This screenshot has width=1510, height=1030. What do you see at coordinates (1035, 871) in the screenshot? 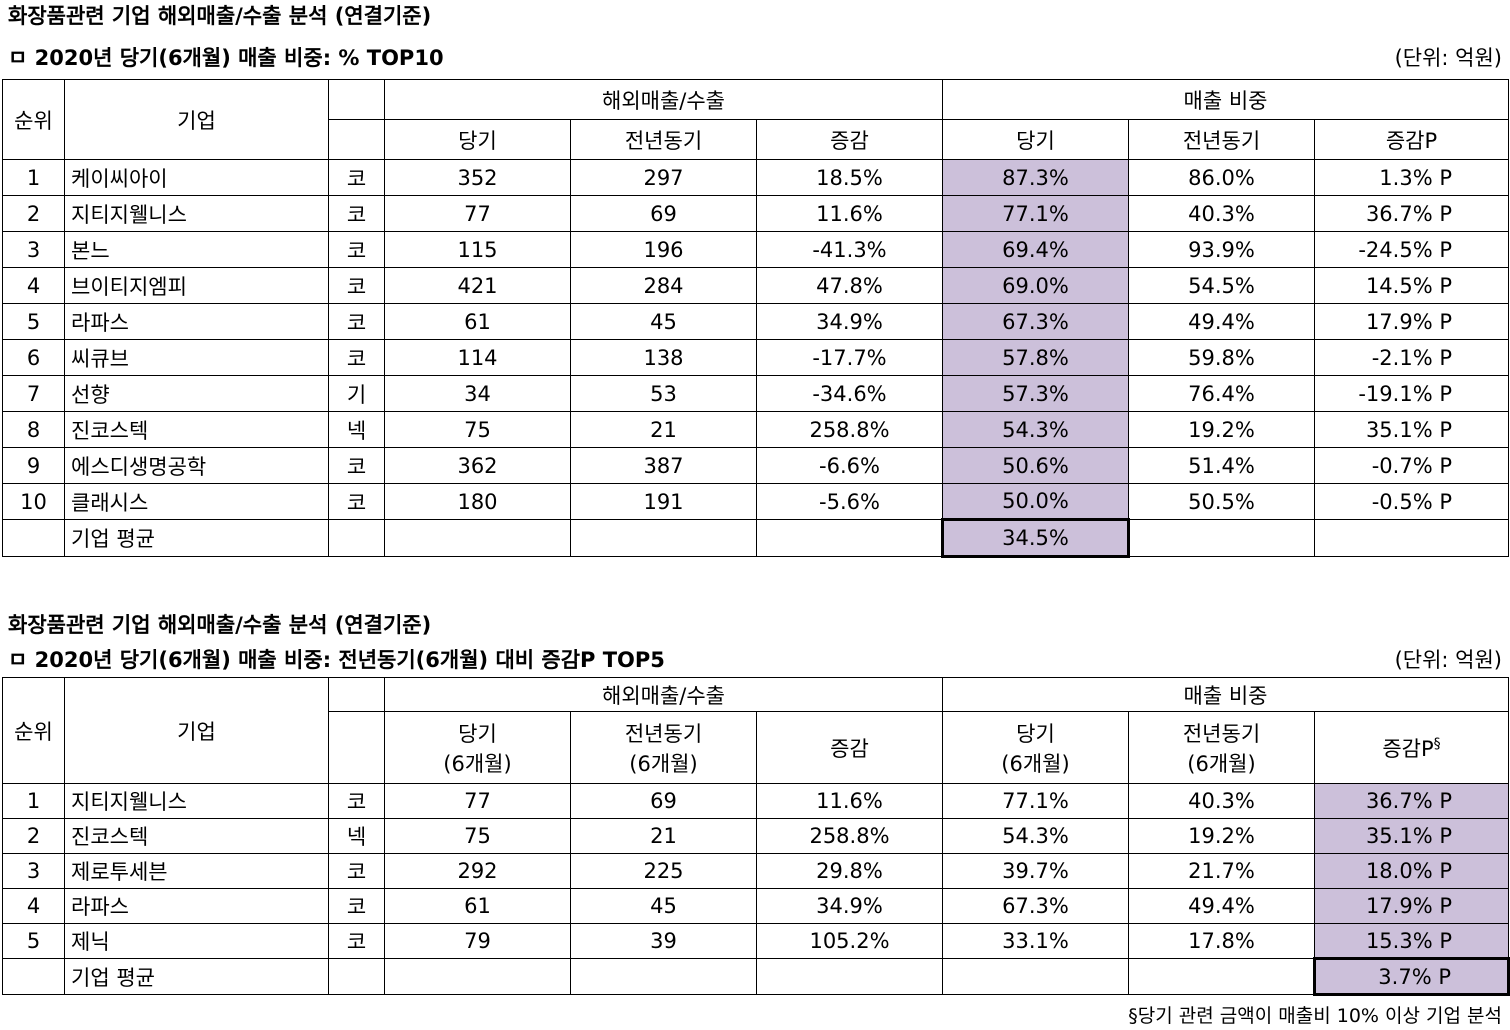
I see `ratio-current-cell: 39.7%` at bounding box center [1035, 871].